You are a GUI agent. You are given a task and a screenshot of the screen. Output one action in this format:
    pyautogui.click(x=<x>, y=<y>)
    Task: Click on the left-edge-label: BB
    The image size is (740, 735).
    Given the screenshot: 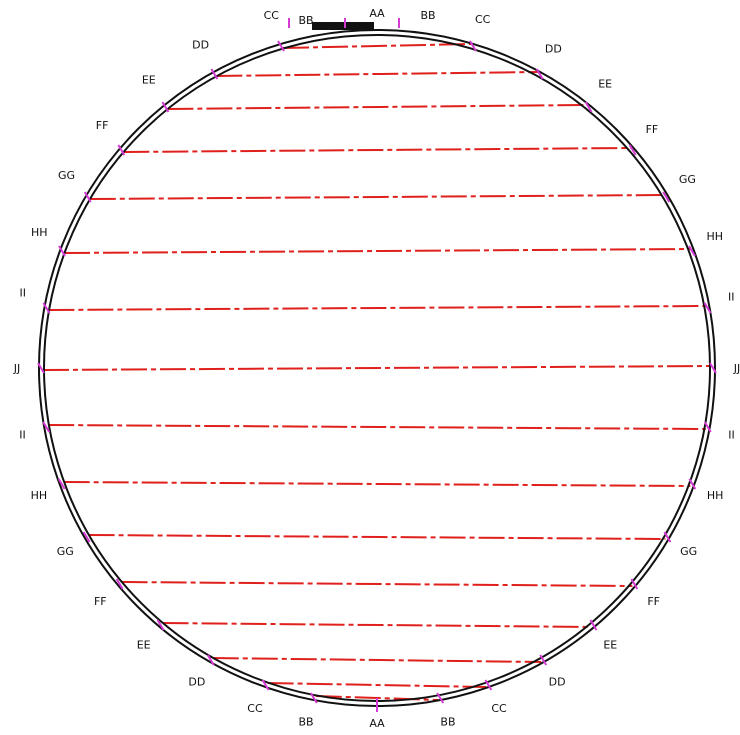 What is the action you would take?
    pyautogui.click(x=305, y=722)
    